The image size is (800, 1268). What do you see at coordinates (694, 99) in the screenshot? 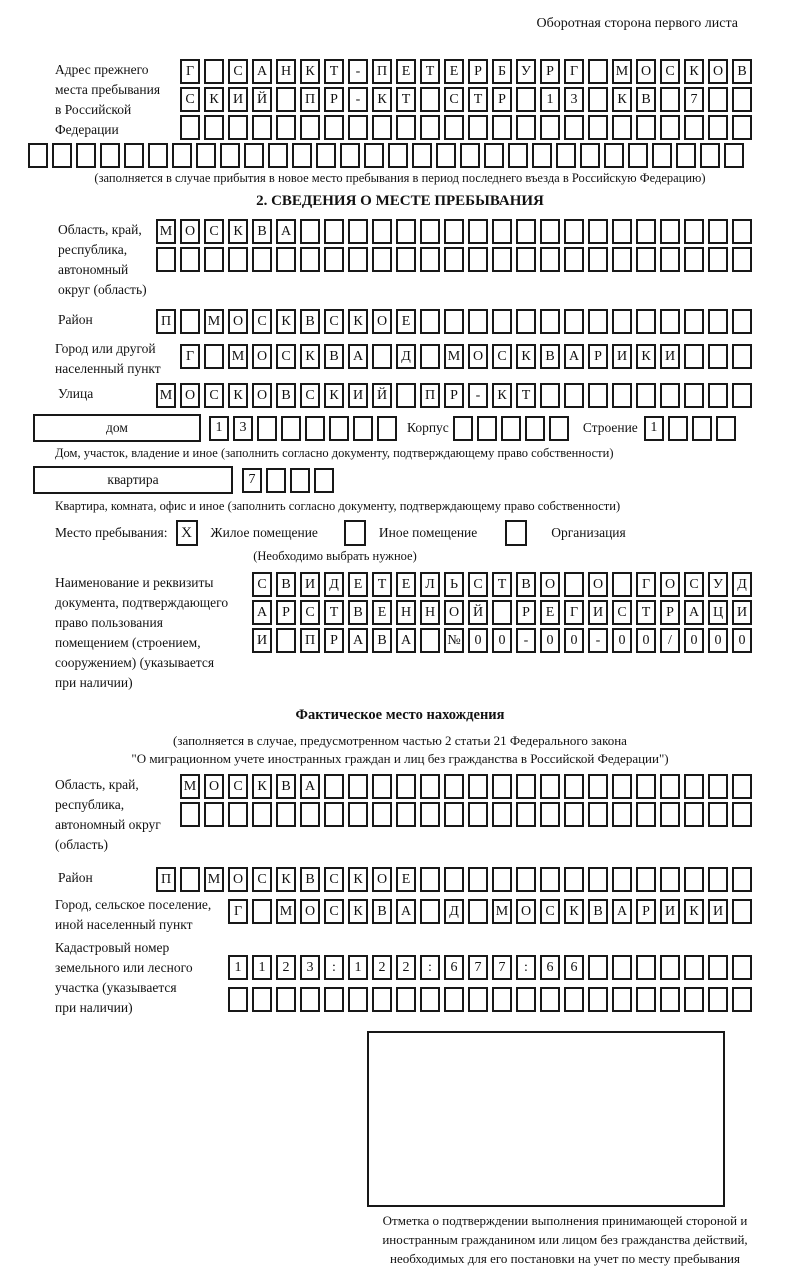
I see `char-cell: 7` at bounding box center [694, 99].